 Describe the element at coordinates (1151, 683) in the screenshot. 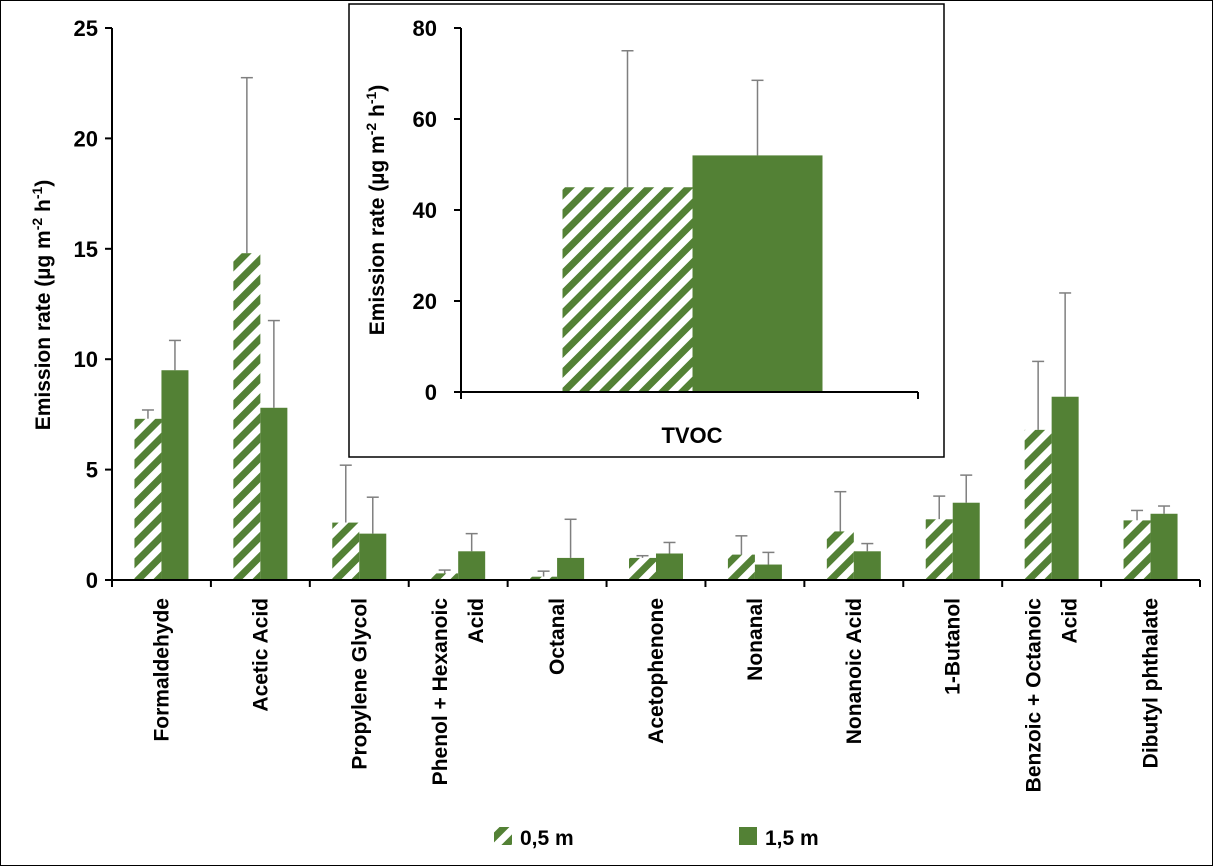

I see `main-category-label: Dibutyl phthalate` at that location.